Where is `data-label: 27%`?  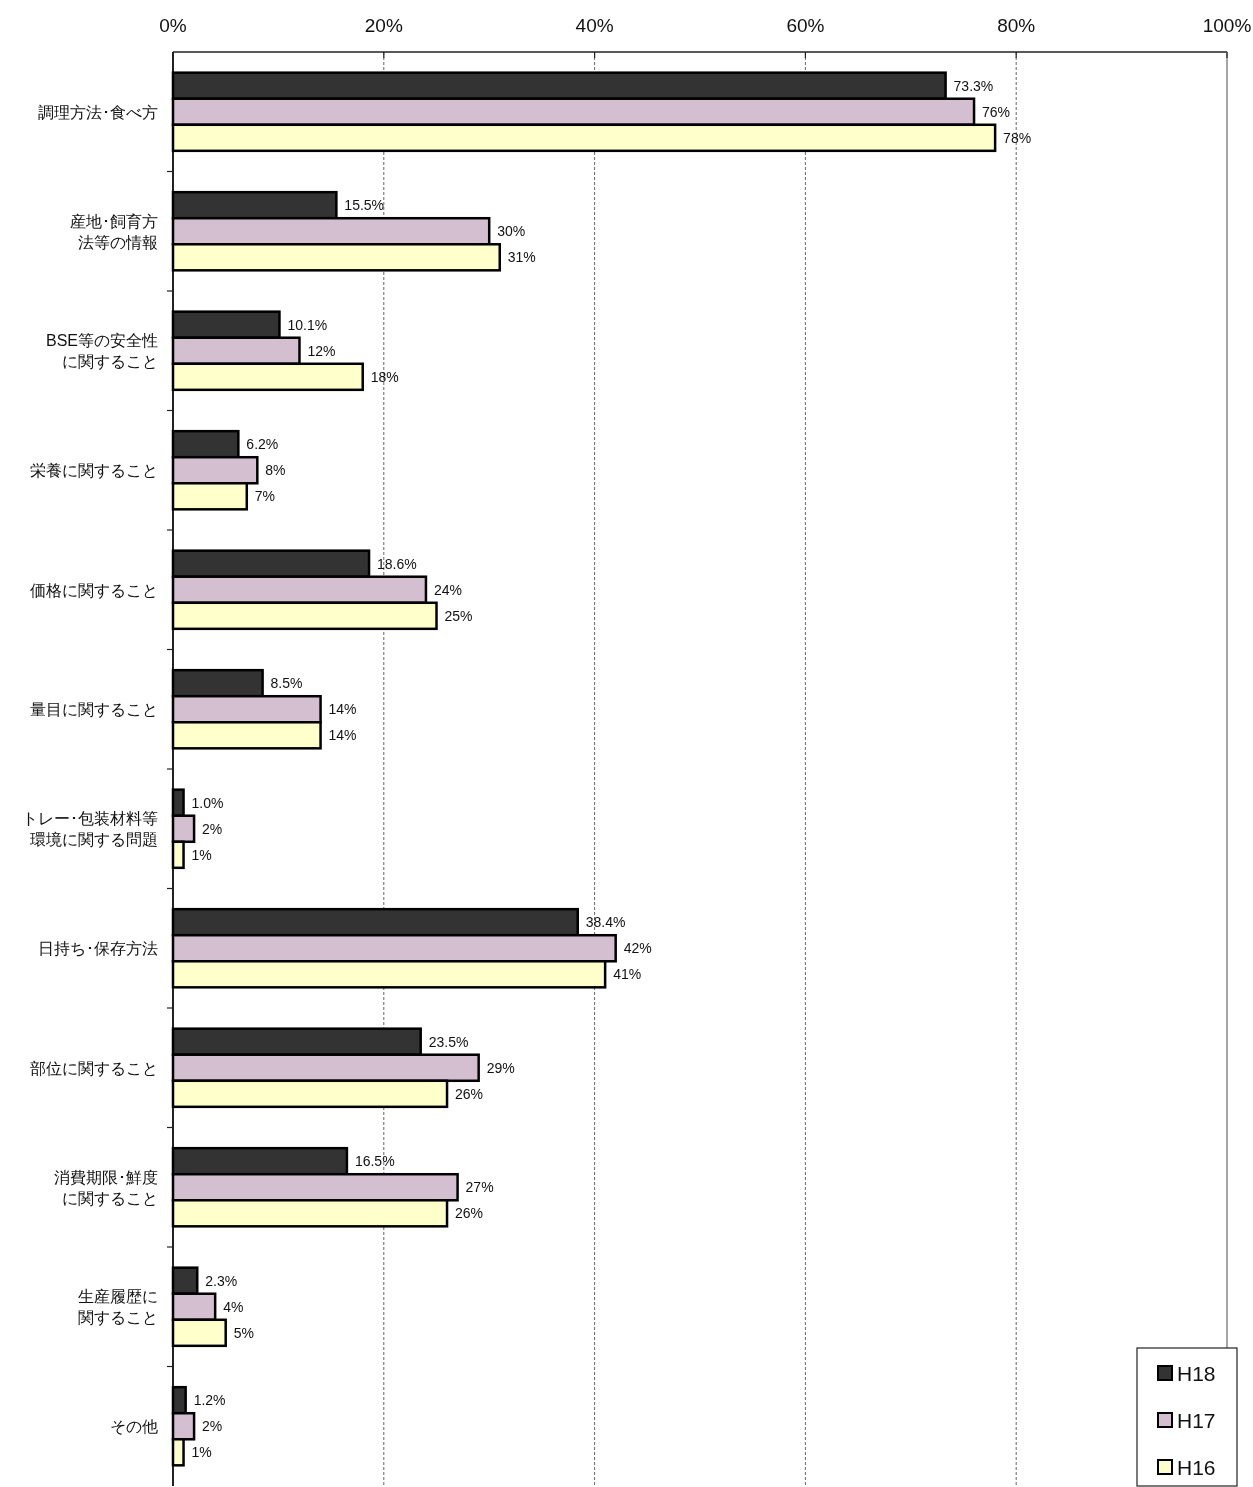
data-label: 27% is located at coordinates (479, 1187).